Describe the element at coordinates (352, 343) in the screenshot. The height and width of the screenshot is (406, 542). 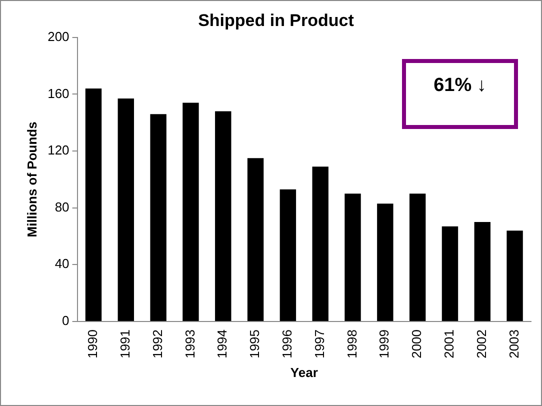
I see `x-tick-label: 1998` at that location.